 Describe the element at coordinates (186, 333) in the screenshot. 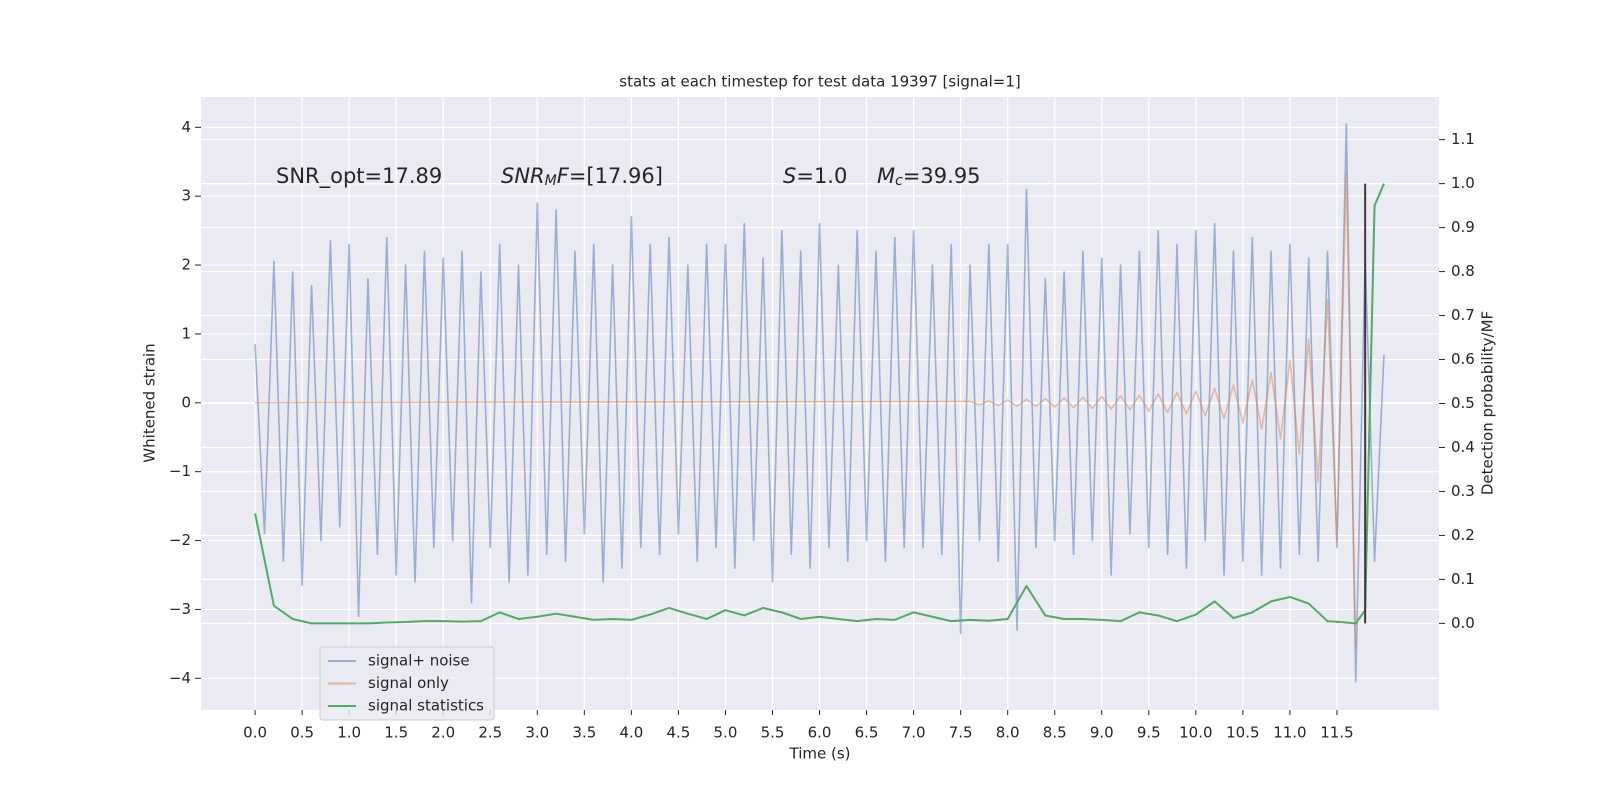

I see `y-tick-label: 1` at that location.